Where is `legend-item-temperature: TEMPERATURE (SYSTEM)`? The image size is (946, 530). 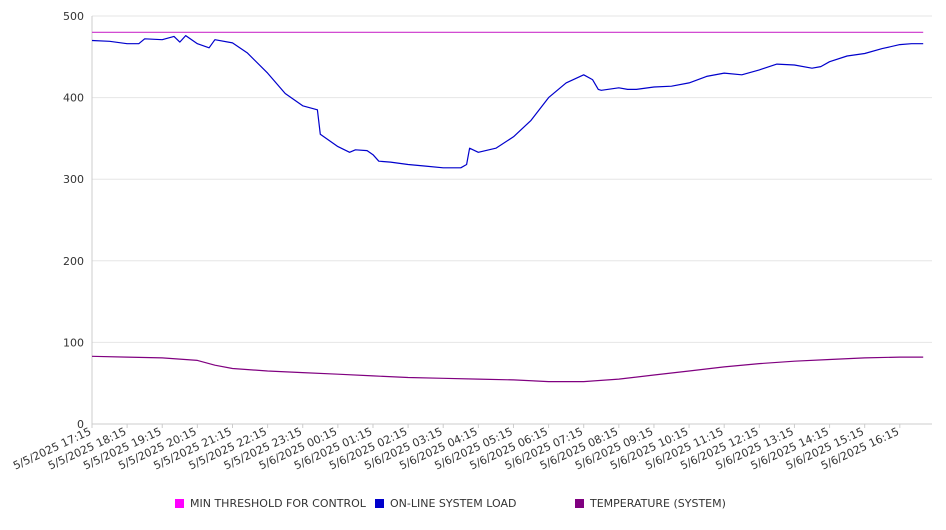 legend-item-temperature: TEMPERATURE (SYSTEM) is located at coordinates (650, 503).